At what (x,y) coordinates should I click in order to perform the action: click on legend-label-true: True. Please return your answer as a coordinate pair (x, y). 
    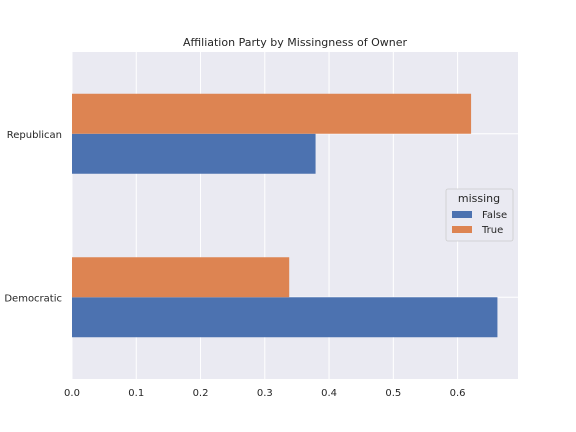
    Looking at the image, I should click on (492, 230).